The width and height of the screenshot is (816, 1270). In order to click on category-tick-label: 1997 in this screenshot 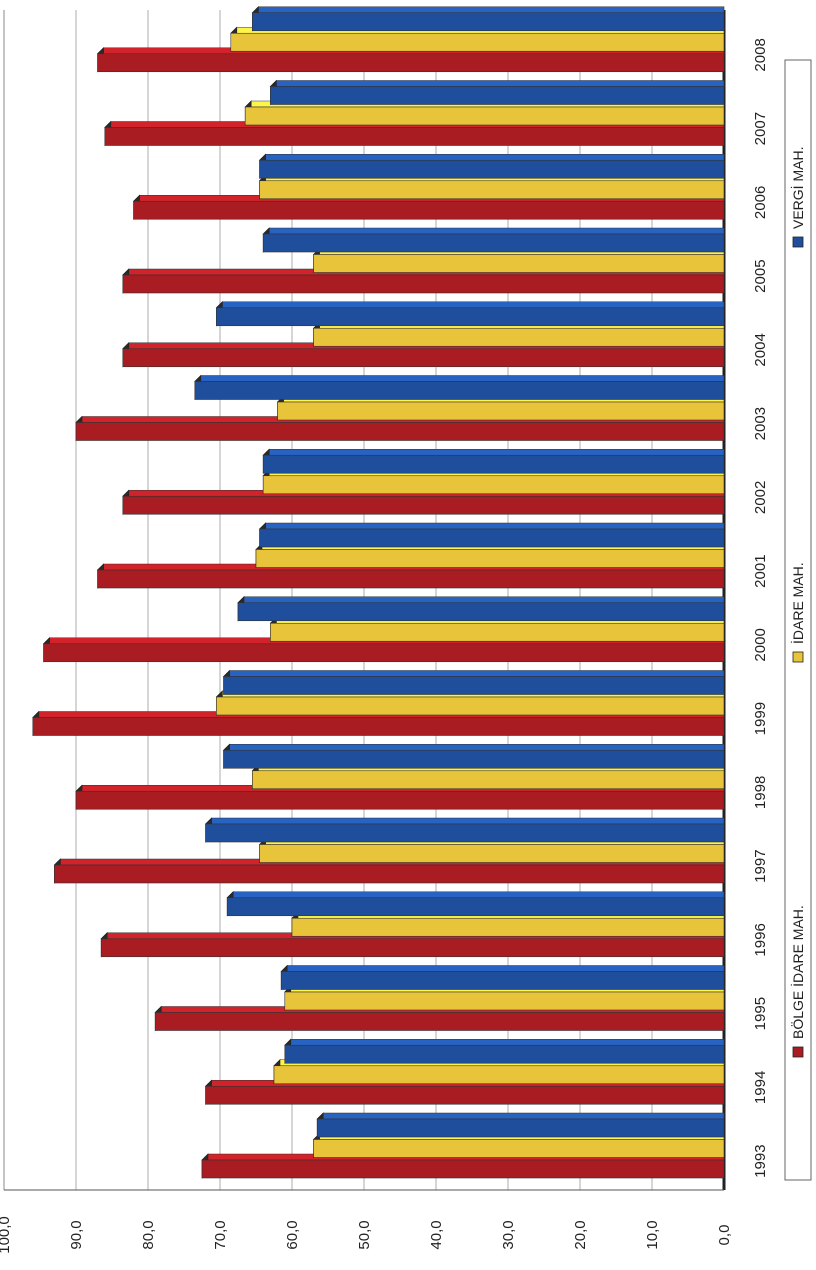, I will do `click(760, 865)`.